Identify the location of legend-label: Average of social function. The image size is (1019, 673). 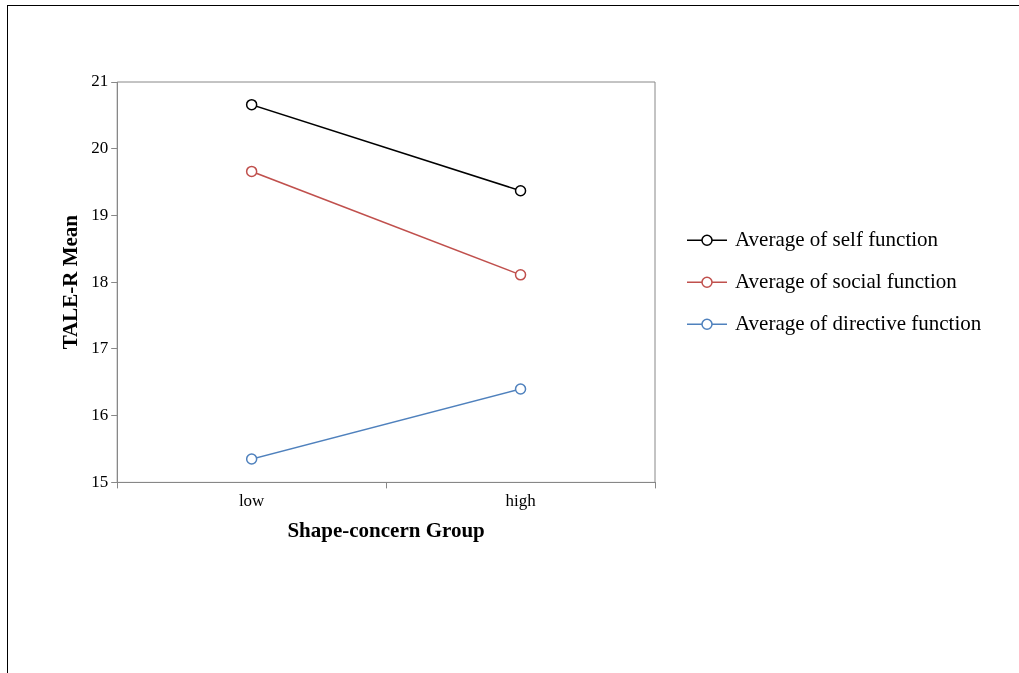
(846, 280).